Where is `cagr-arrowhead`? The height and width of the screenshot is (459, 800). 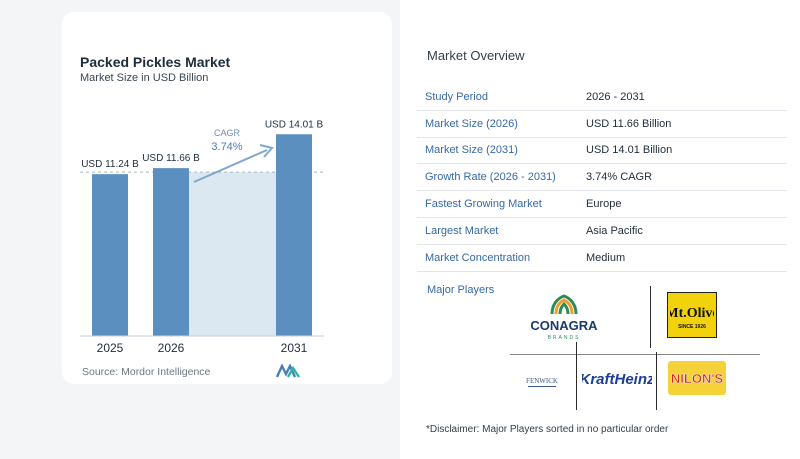 cagr-arrowhead is located at coordinates (266, 151).